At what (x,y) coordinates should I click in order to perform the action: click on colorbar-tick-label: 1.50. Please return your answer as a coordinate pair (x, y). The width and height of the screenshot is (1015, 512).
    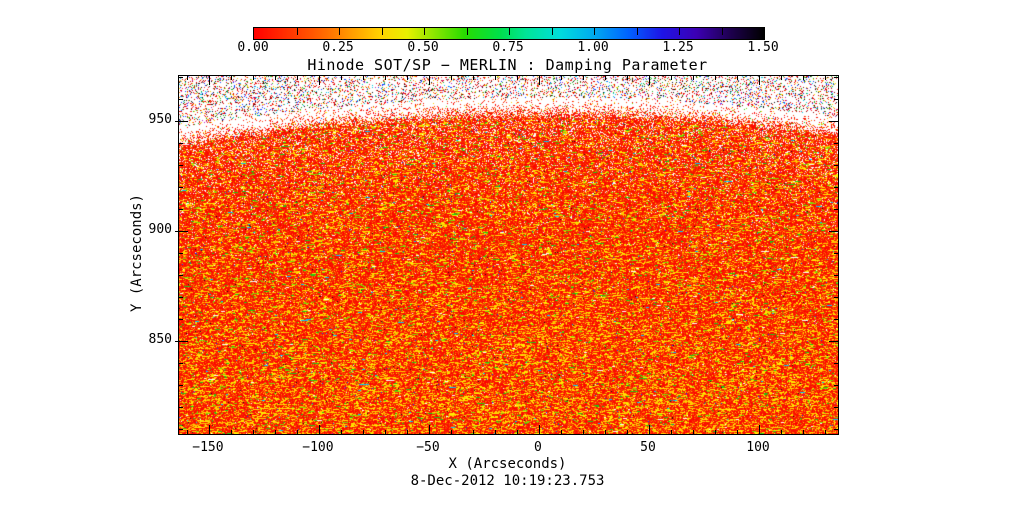
    Looking at the image, I should click on (763, 47).